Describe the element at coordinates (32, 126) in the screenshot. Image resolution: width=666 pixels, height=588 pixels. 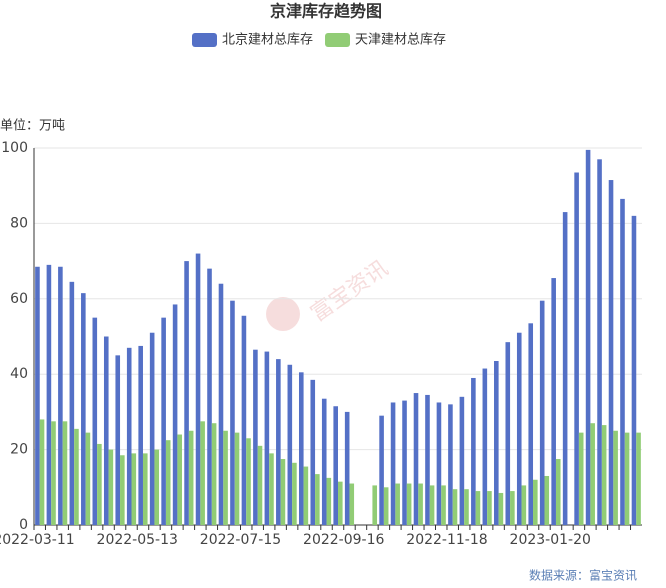
I see `y-axis-label: 单位：万吨` at that location.